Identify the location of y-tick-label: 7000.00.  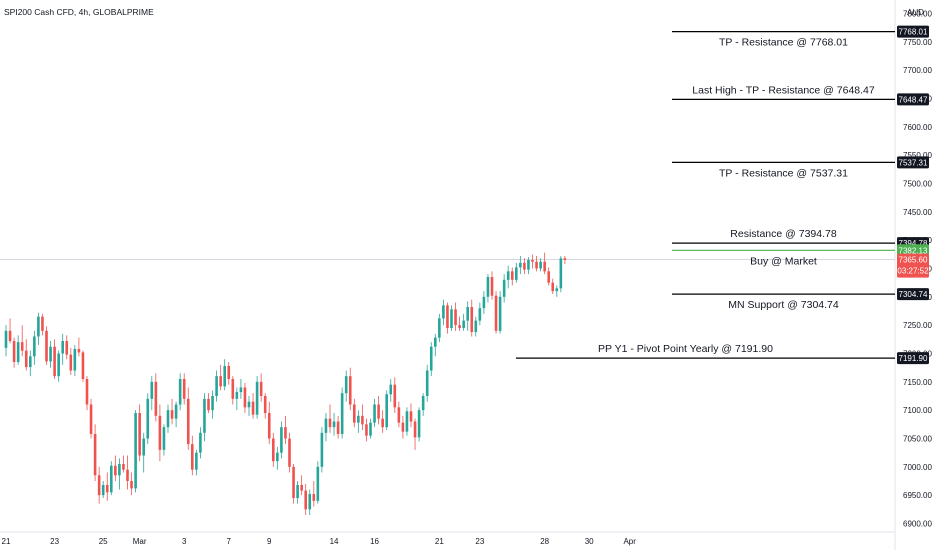
(917, 467).